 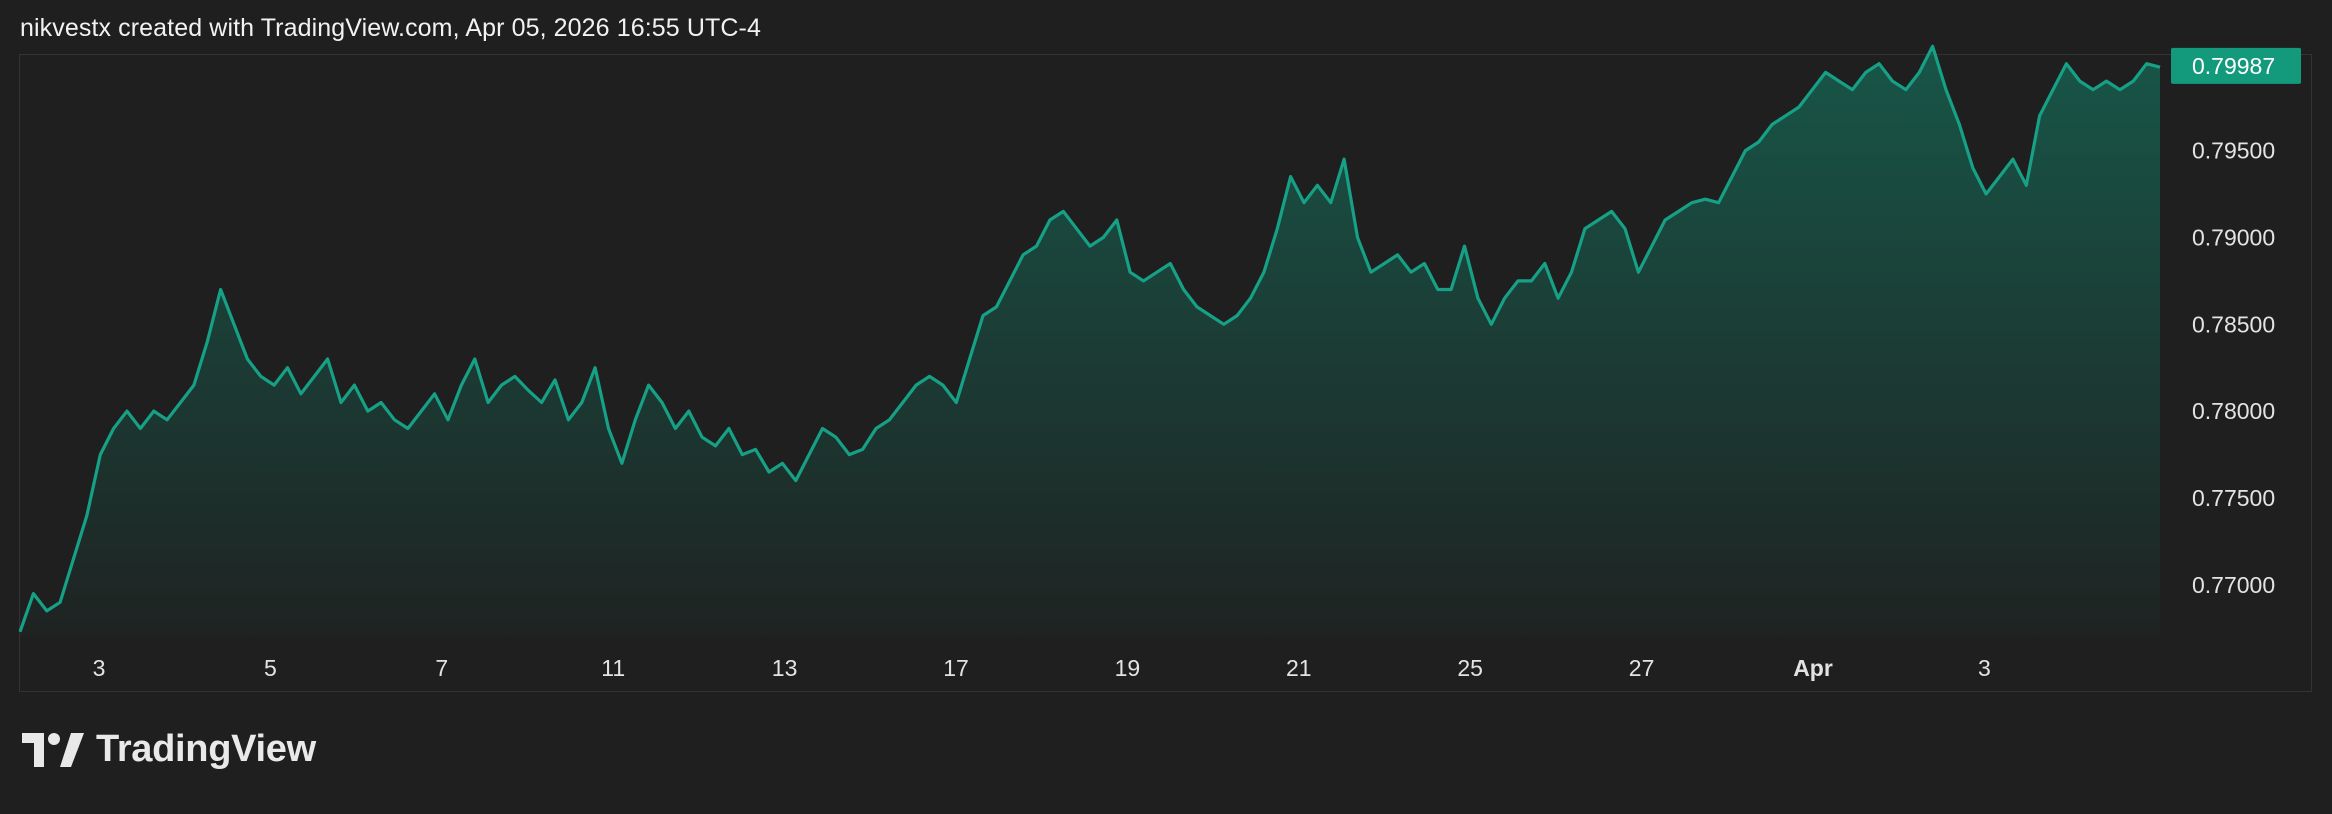 What do you see at coordinates (1813, 668) in the screenshot?
I see `x-tick-label: Apr` at bounding box center [1813, 668].